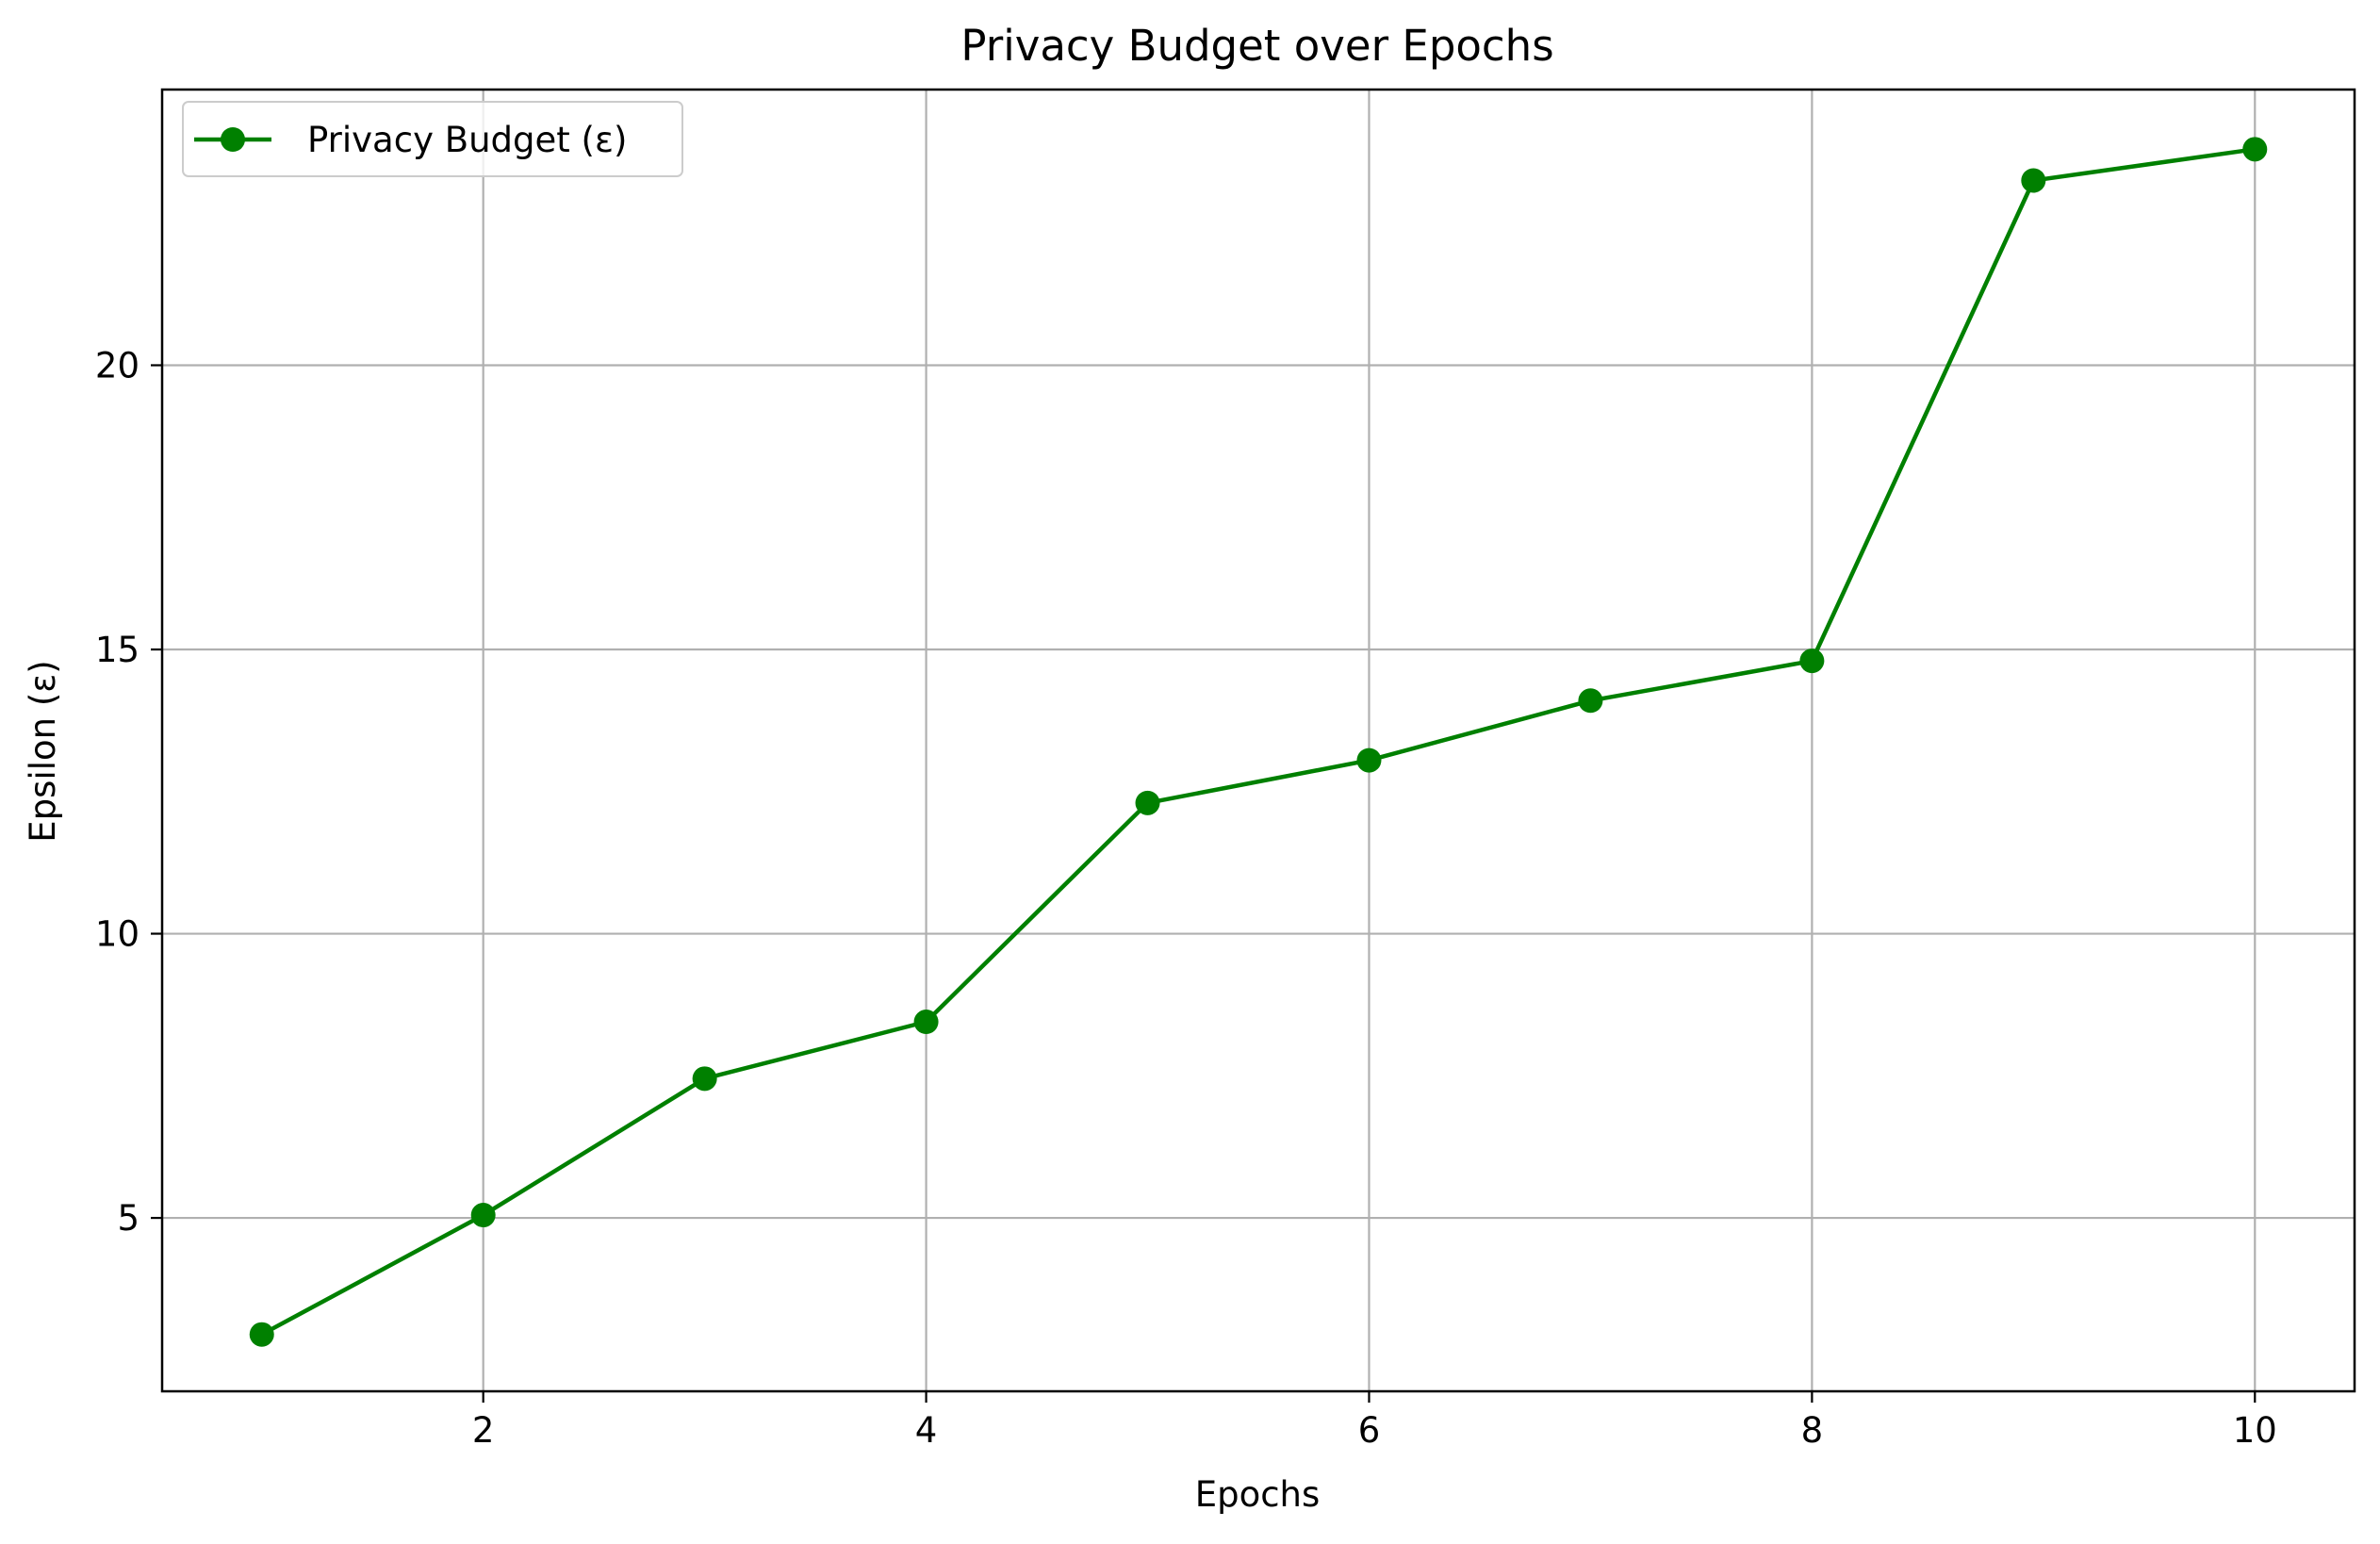 Image resolution: width=2380 pixels, height=1544 pixels. Describe the element at coordinates (926, 1430) in the screenshot. I see `x-tick-label: 4` at that location.